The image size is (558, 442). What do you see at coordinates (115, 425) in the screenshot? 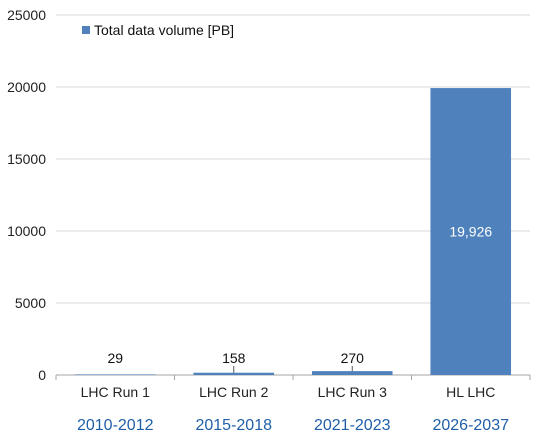
I see `period-label: 2010-2012` at bounding box center [115, 425].